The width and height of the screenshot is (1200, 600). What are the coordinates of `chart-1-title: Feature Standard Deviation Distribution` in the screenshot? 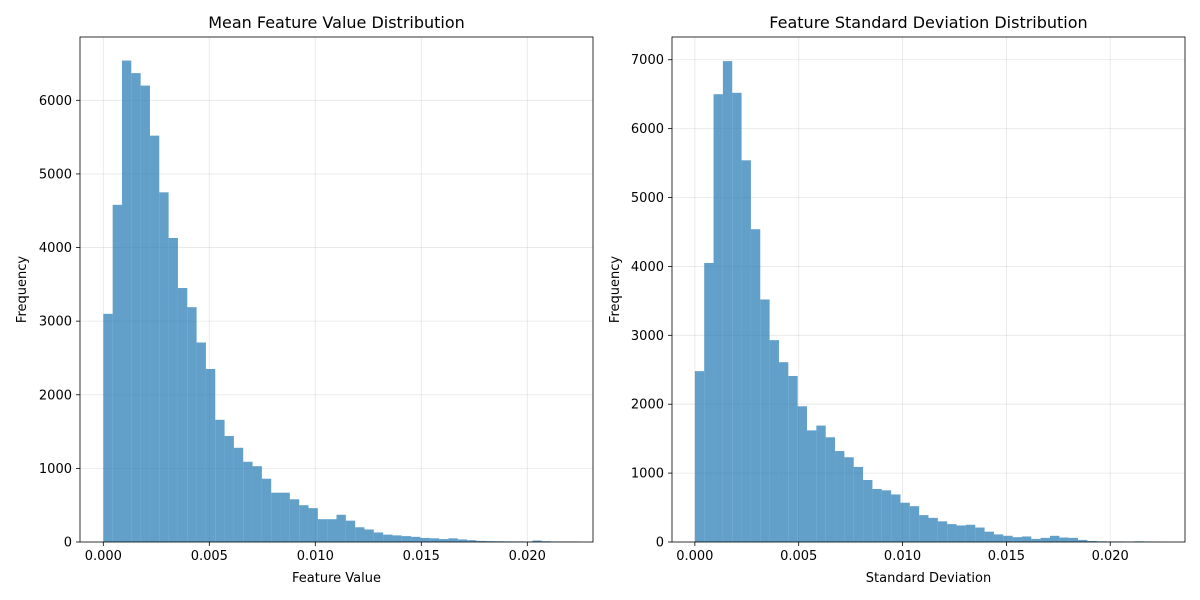 It's located at (928, 22).